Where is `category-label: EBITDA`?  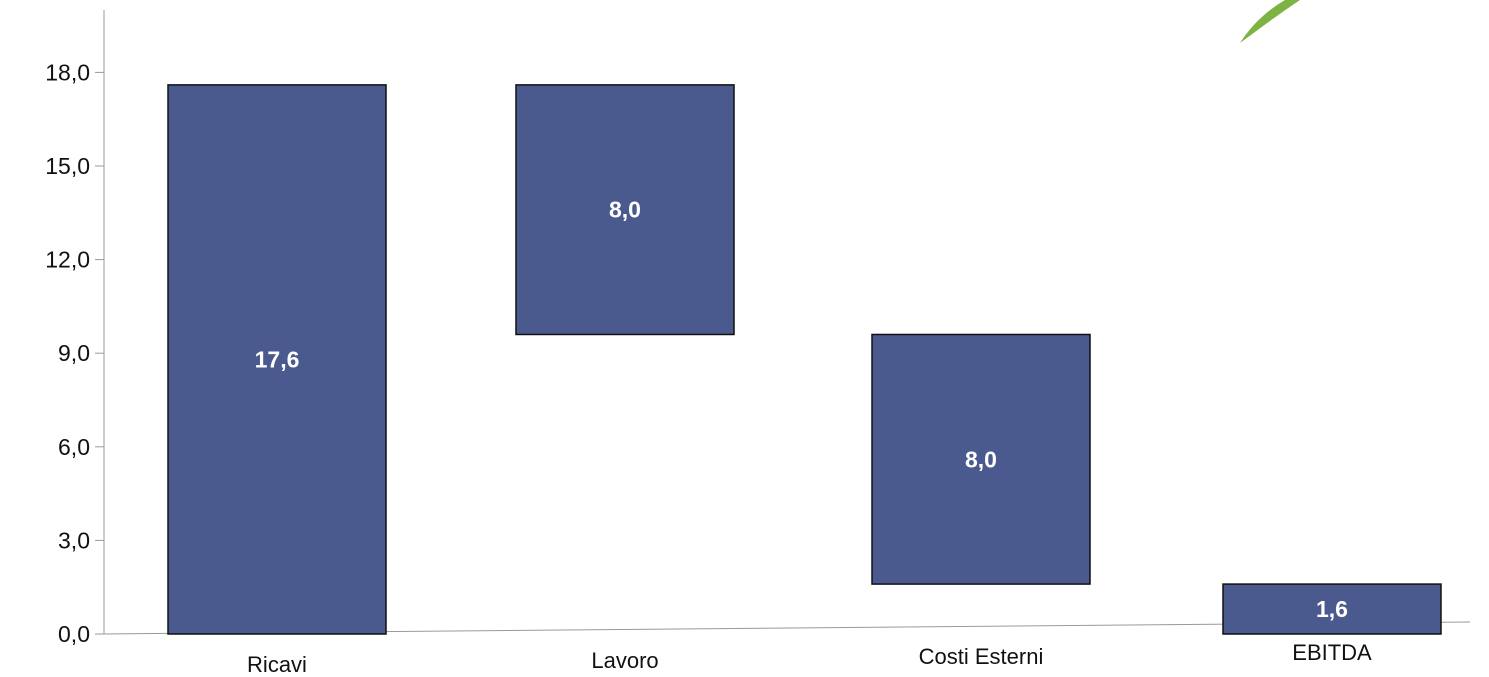 category-label: EBITDA is located at coordinates (1332, 652).